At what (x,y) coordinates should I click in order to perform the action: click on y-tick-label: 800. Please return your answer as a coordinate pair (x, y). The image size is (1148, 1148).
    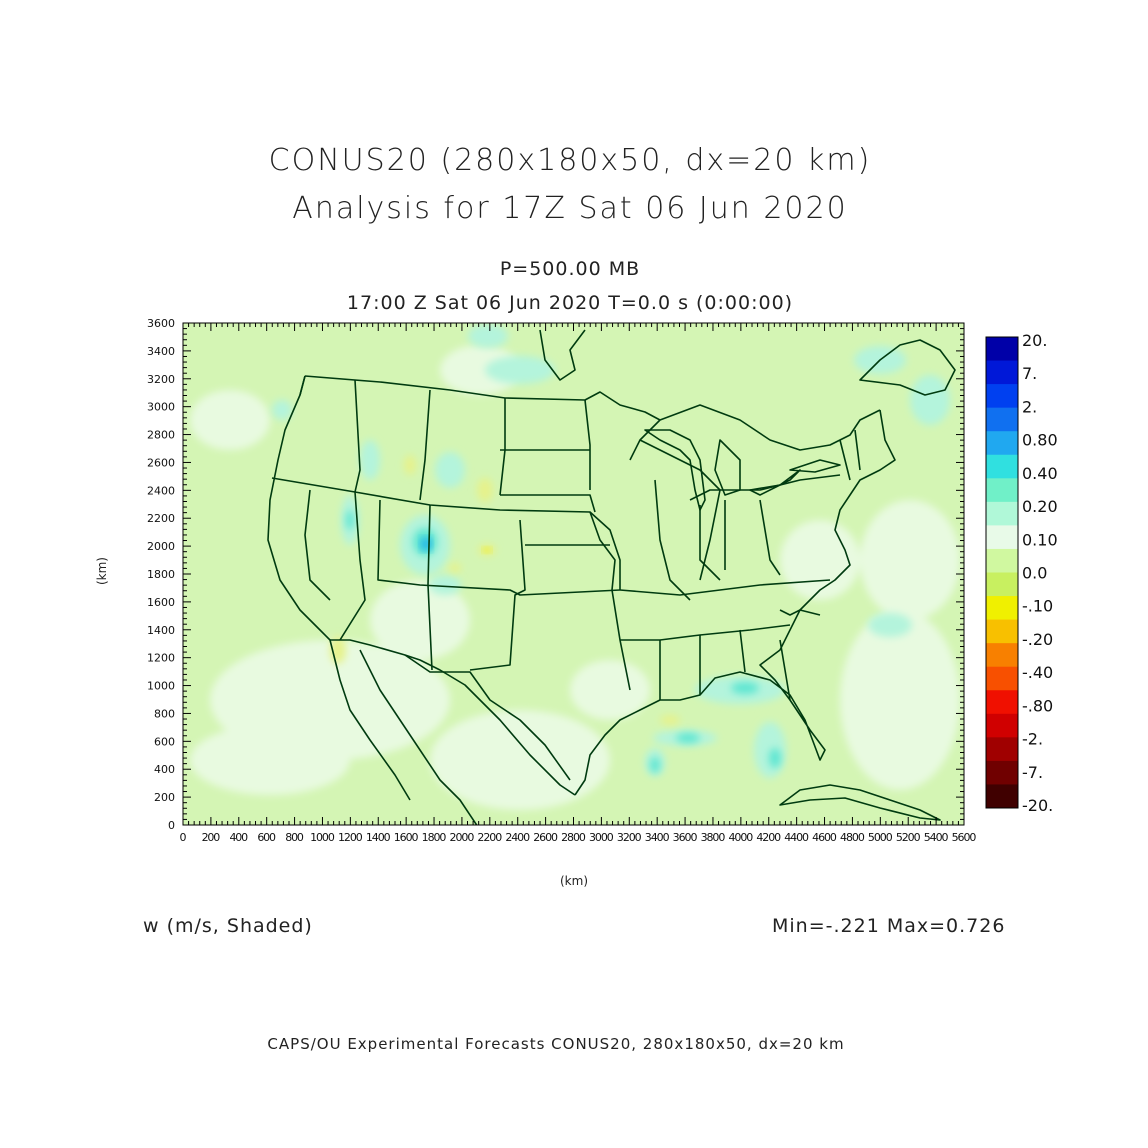
    Looking at the image, I should click on (164, 713).